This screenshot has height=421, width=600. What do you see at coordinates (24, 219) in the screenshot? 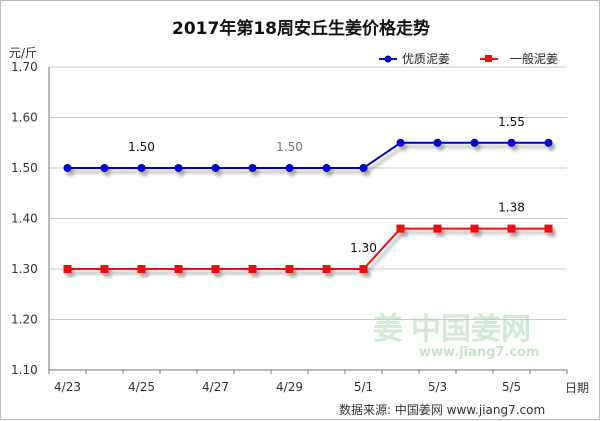
I see `y-tick-label: 1.40` at bounding box center [24, 219].